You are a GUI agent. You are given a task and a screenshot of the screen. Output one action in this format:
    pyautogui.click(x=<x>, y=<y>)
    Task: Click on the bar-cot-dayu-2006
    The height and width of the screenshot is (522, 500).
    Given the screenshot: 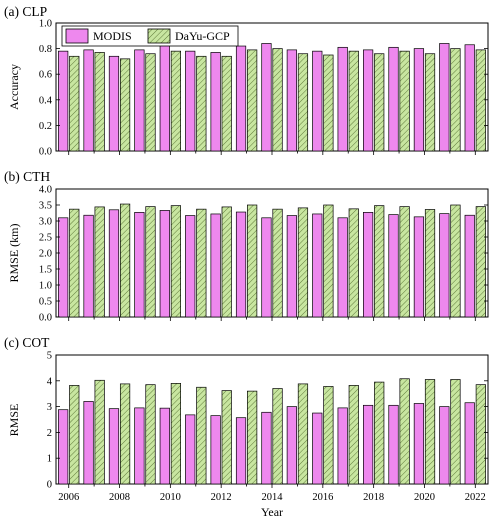 What is the action you would take?
    pyautogui.click(x=74, y=435)
    